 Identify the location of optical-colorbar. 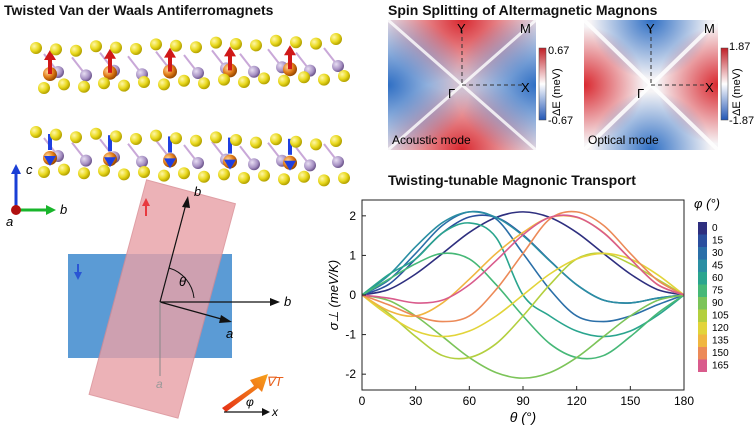
(724, 84).